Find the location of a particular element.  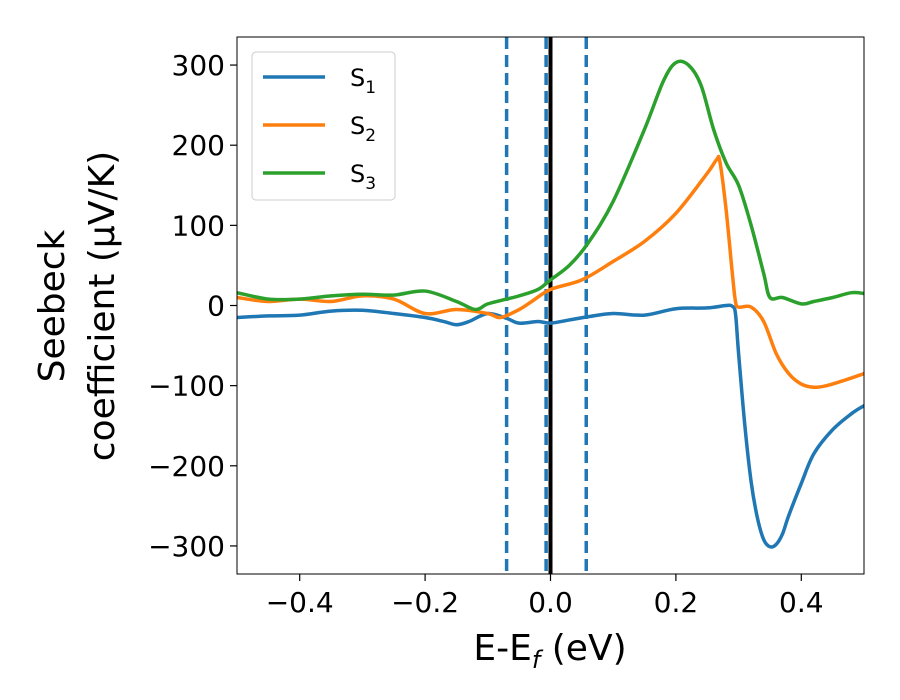

y-axis-title: Seebeck coefficient (μV/K) is located at coordinates (77, 306).